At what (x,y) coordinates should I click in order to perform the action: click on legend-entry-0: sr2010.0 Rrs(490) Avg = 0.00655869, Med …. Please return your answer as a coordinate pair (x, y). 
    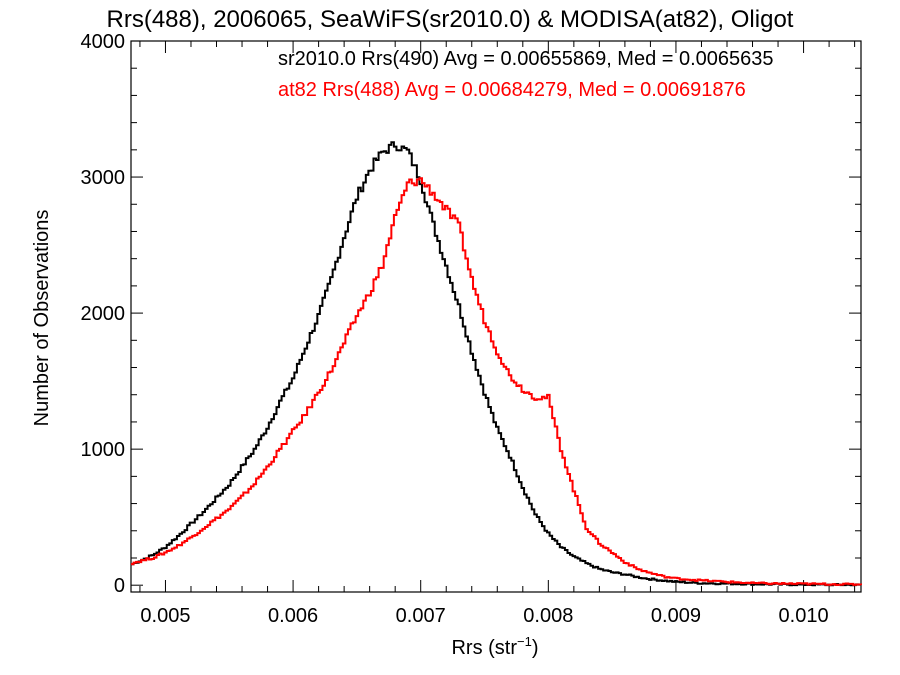
    Looking at the image, I should click on (526, 59).